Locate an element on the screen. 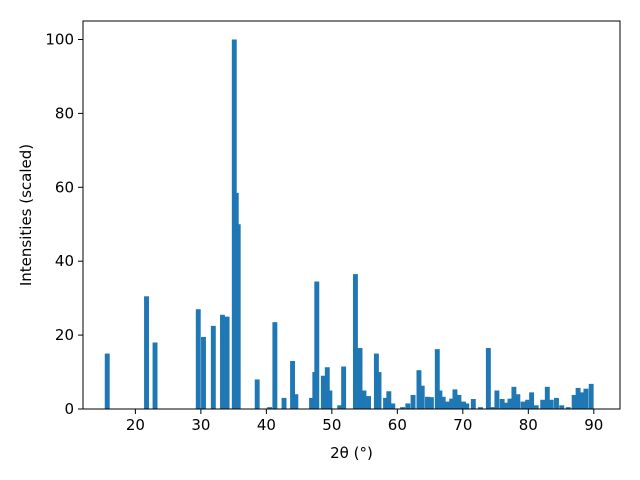 The height and width of the screenshot is (480, 640). y-tick-label: 20 is located at coordinates (64, 335).